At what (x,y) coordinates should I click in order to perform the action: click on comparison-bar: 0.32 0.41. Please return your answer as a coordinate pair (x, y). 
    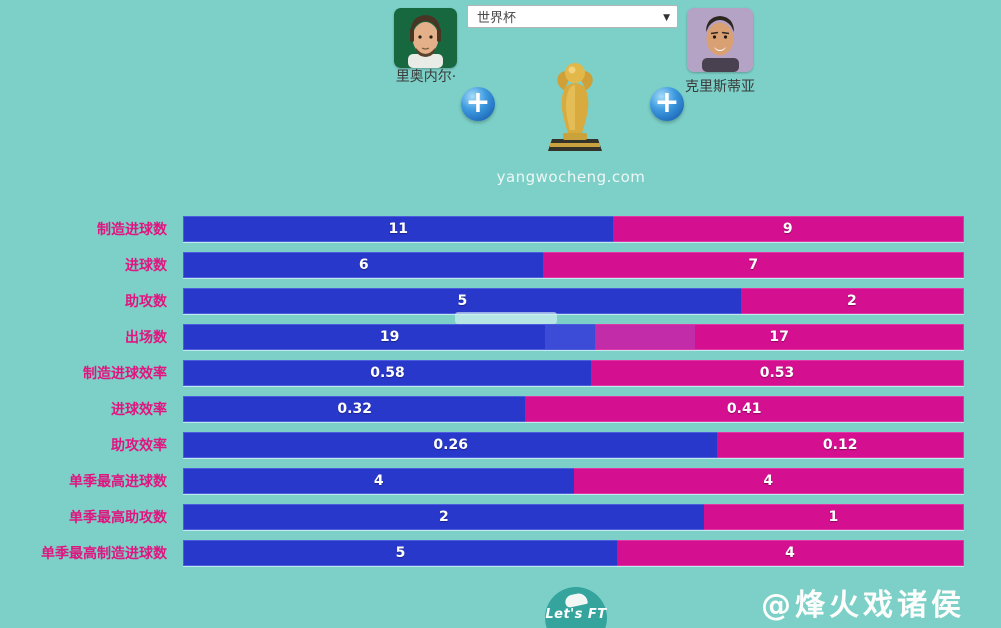
    Looking at the image, I should click on (573, 409).